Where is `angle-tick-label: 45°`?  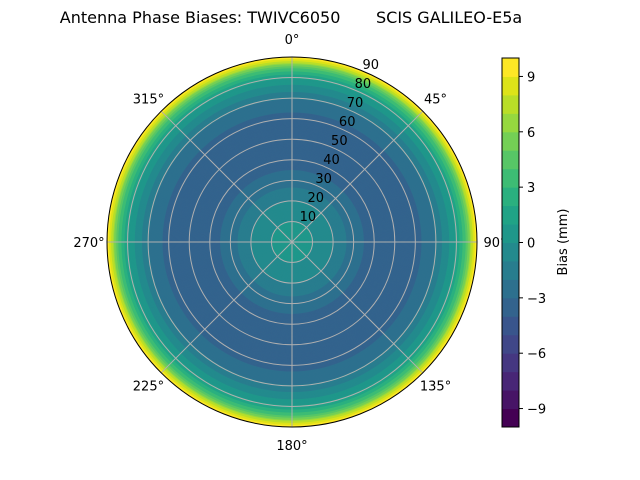
angle-tick-label: 45° is located at coordinates (435, 99).